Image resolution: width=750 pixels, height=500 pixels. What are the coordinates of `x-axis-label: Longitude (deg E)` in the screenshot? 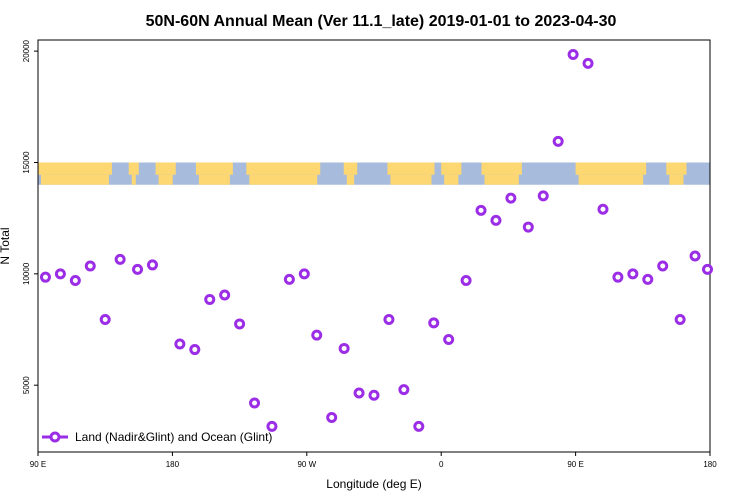 It's located at (373, 484).